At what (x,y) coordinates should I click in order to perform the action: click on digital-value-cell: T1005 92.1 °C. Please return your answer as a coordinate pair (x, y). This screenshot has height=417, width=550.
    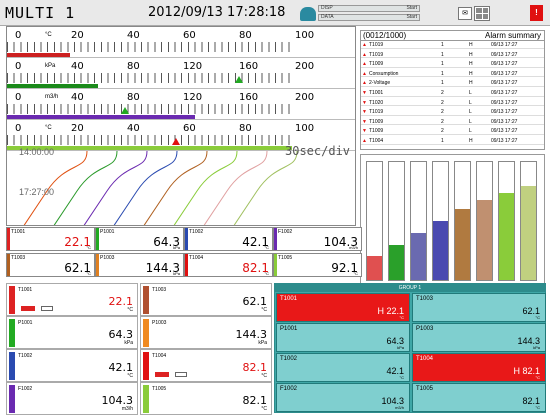
    Looking at the image, I should click on (317, 265).